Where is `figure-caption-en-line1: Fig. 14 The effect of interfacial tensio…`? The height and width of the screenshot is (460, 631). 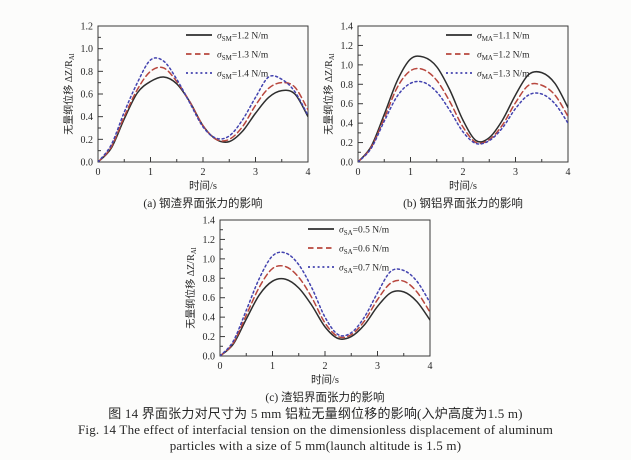 figure-caption-en-line1: Fig. 14 The effect of interfacial tensio… is located at coordinates (315, 429).